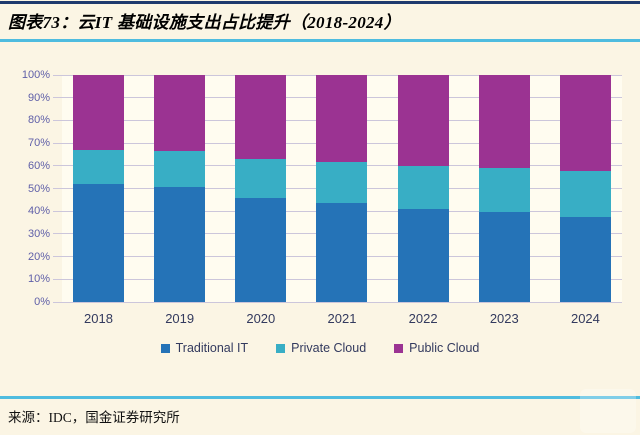  What do you see at coordinates (212, 348) in the screenshot?
I see `legend-label-traditional-it: Traditional IT` at bounding box center [212, 348].